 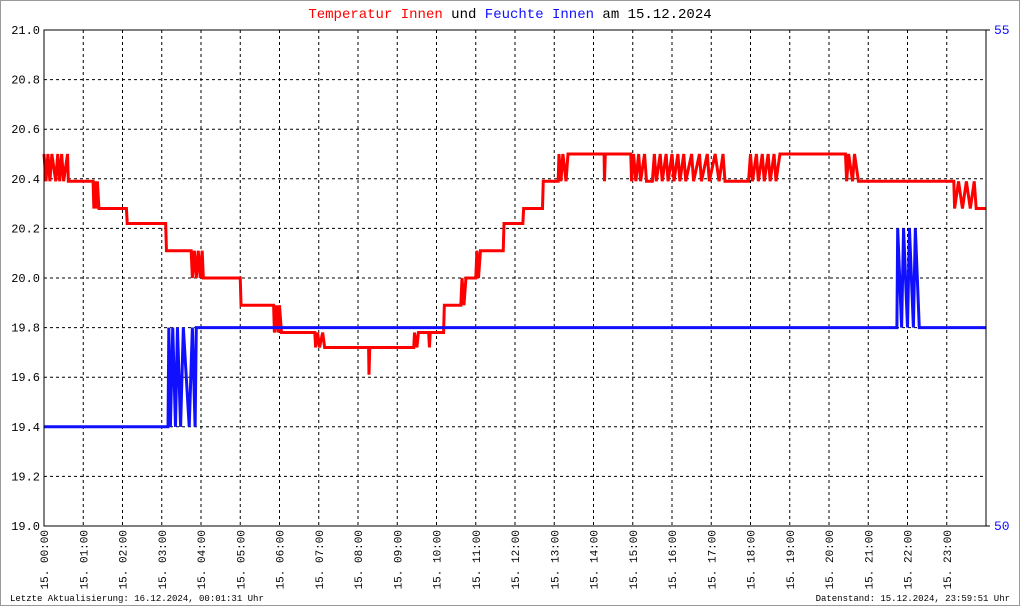 What do you see at coordinates (792, 559) in the screenshot?
I see `x-tick-label: 15. 19:00` at bounding box center [792, 559].